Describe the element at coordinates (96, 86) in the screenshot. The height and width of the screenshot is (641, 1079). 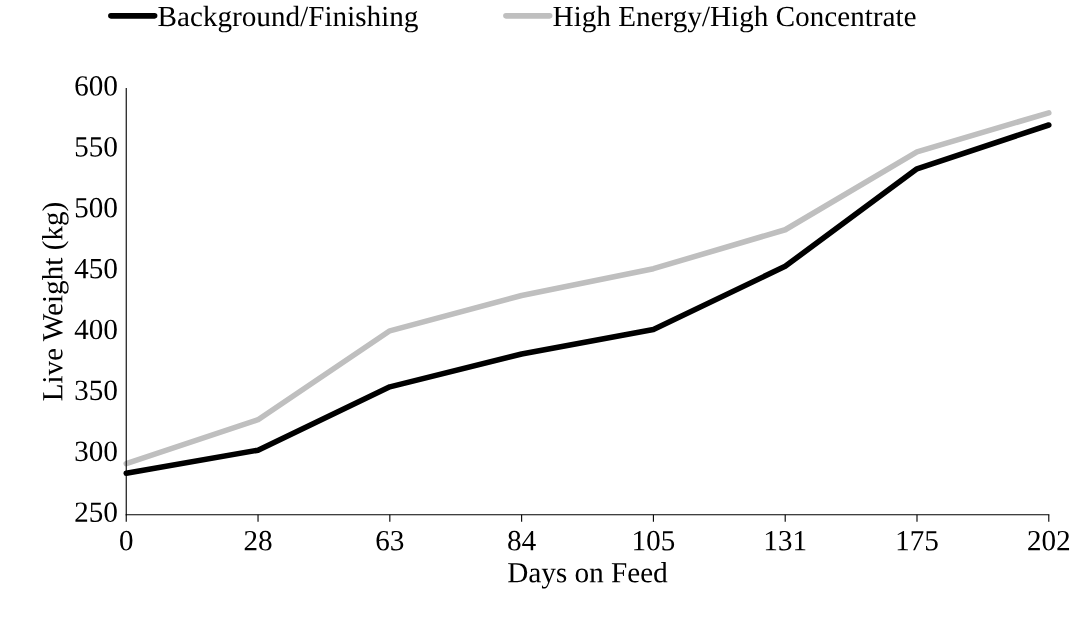
I see `y-tick-label: 600` at that location.